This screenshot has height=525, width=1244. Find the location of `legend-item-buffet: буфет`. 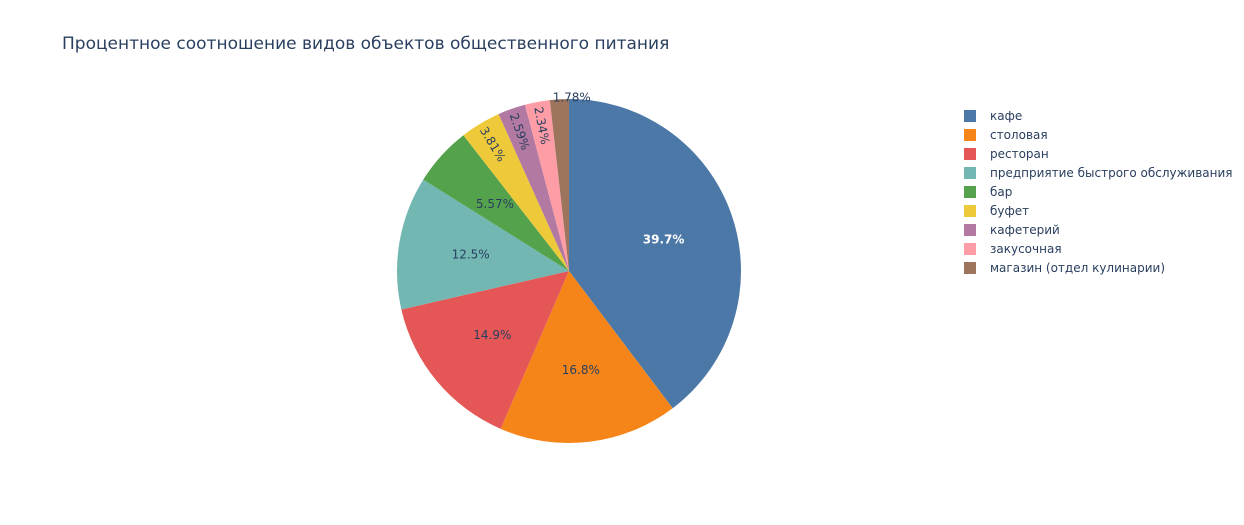

legend-item-buffet: буфет is located at coordinates (1098, 210).